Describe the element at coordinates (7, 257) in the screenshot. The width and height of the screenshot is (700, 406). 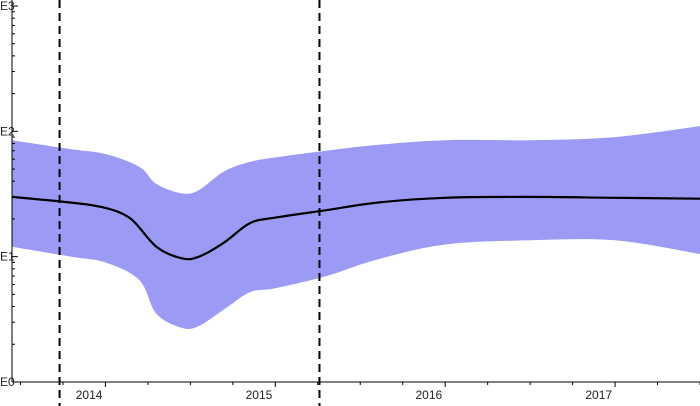
I see `y-tick-label-1: E1` at that location.